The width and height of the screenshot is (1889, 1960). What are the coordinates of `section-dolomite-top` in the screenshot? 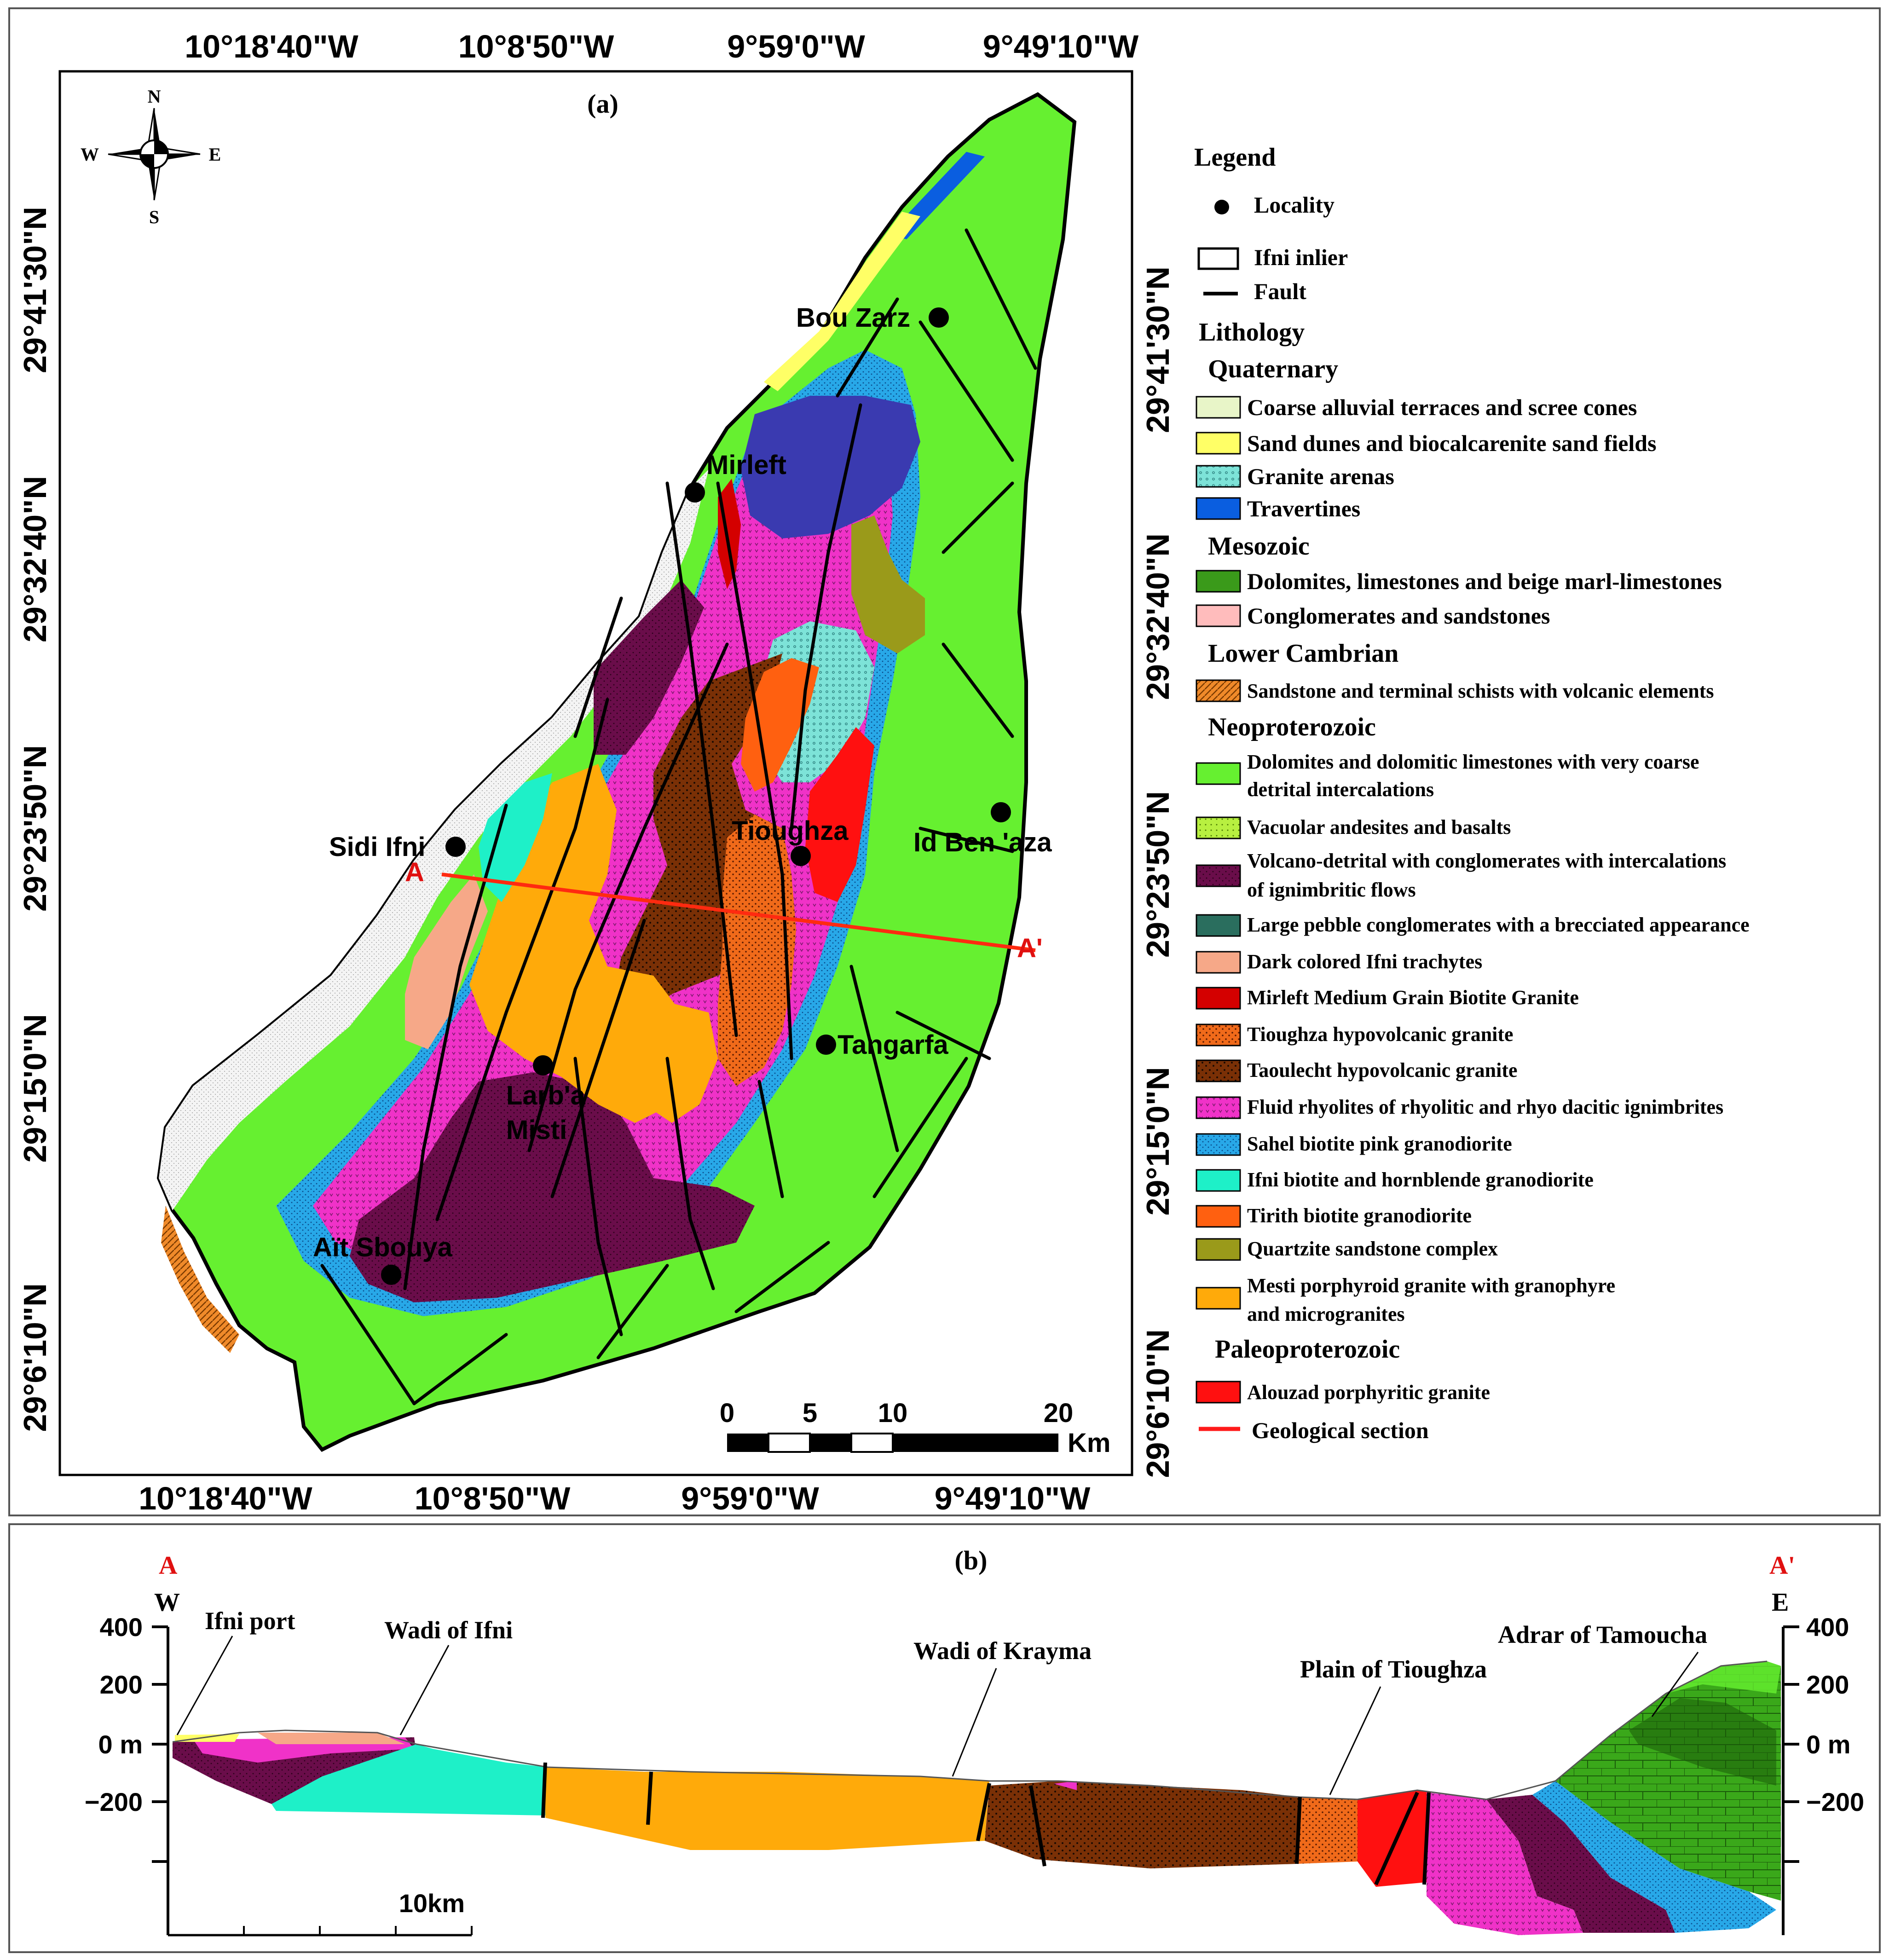 It's located at (1723, 1677).